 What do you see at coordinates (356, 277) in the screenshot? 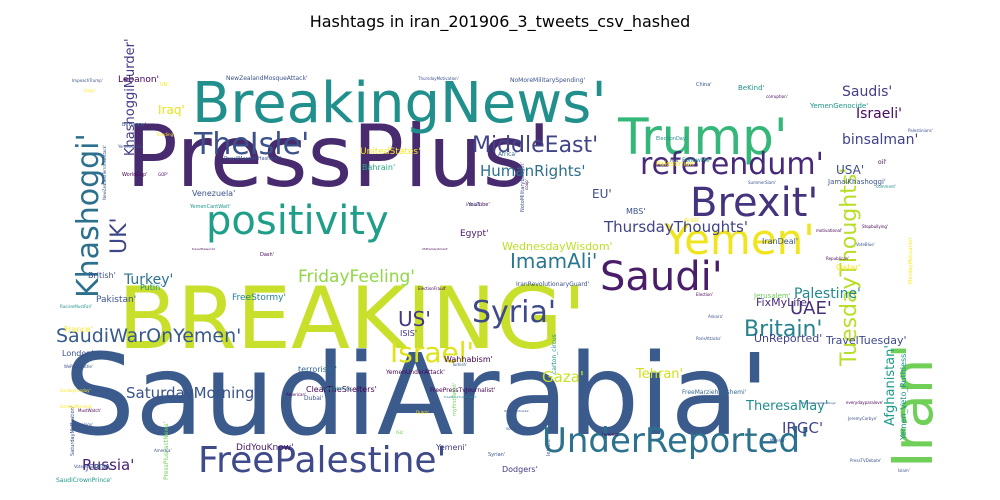
I see `word-25: FridayFeeling'` at bounding box center [356, 277].